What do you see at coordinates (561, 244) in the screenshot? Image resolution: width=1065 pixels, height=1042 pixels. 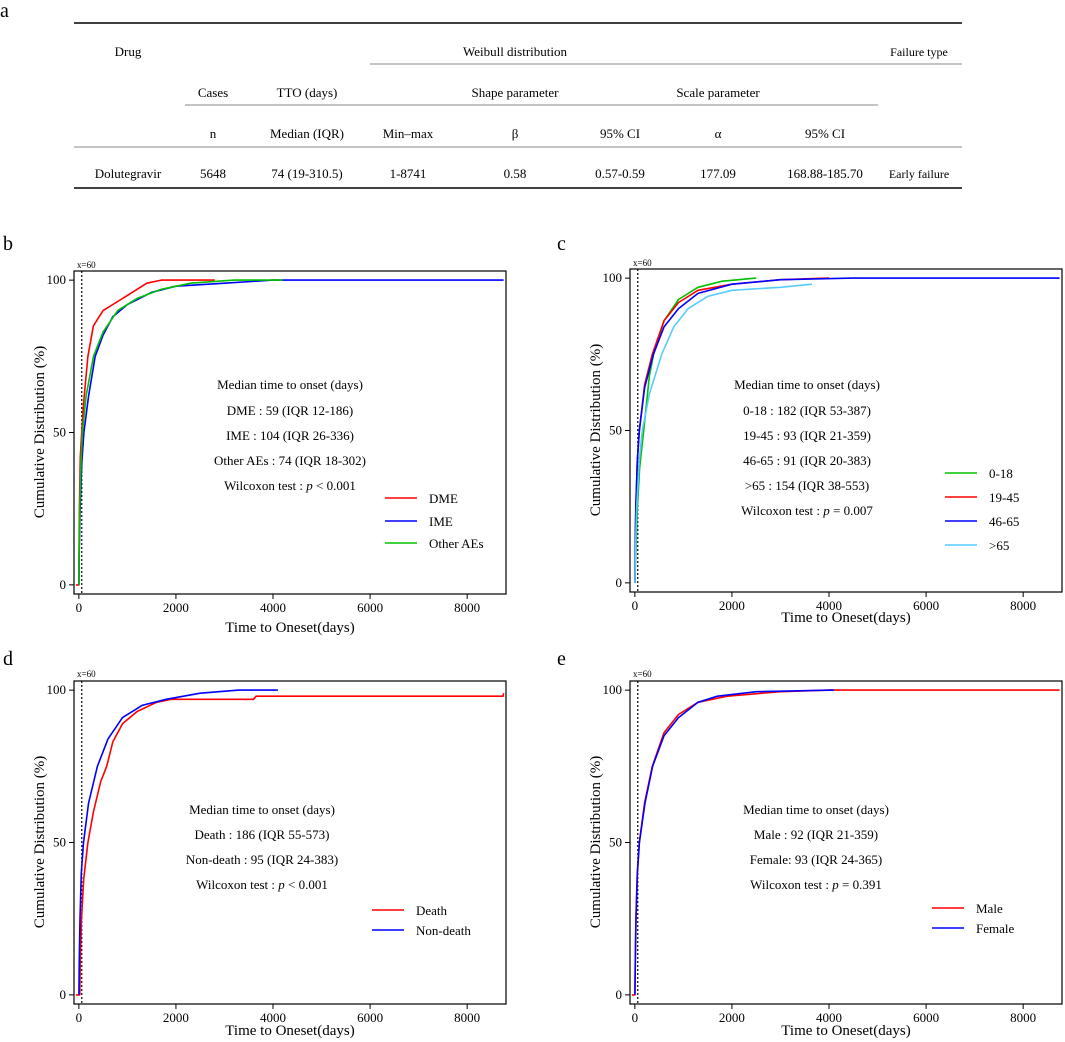 I see `panel-letter-c: c` at bounding box center [561, 244].